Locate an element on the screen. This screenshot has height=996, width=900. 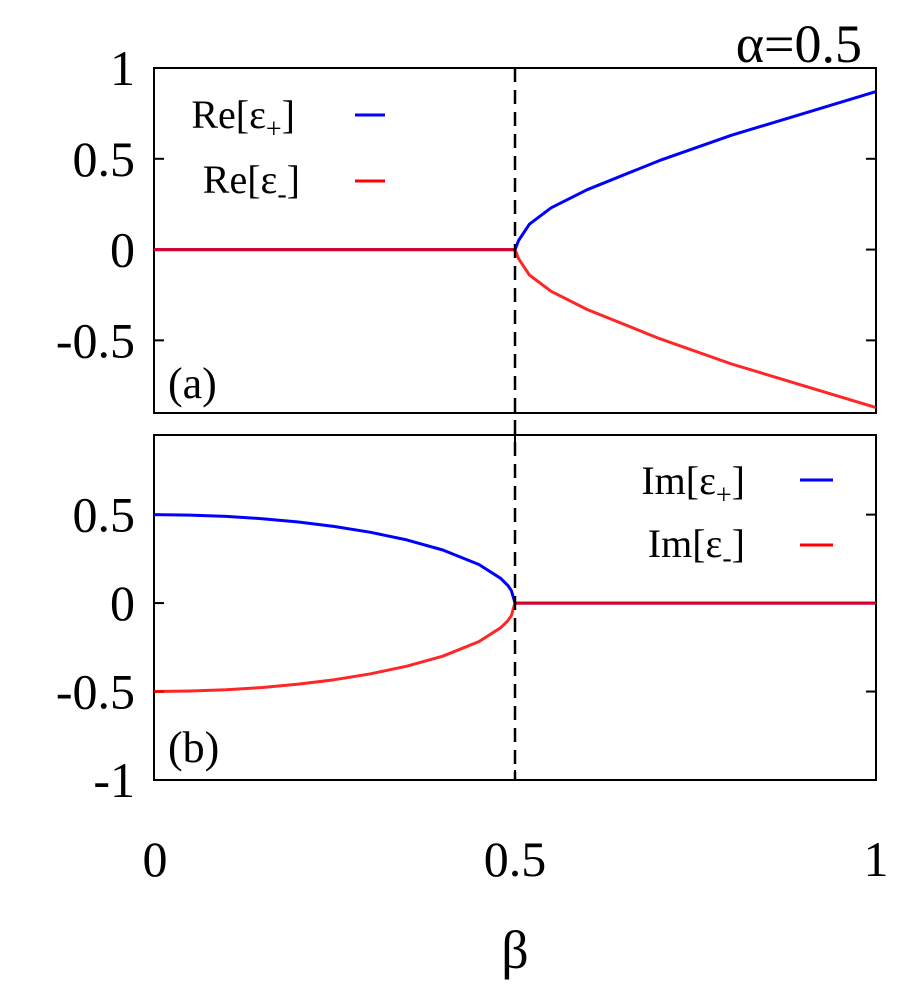
y-tick-label-0: 1 is located at coordinates (122, 68).